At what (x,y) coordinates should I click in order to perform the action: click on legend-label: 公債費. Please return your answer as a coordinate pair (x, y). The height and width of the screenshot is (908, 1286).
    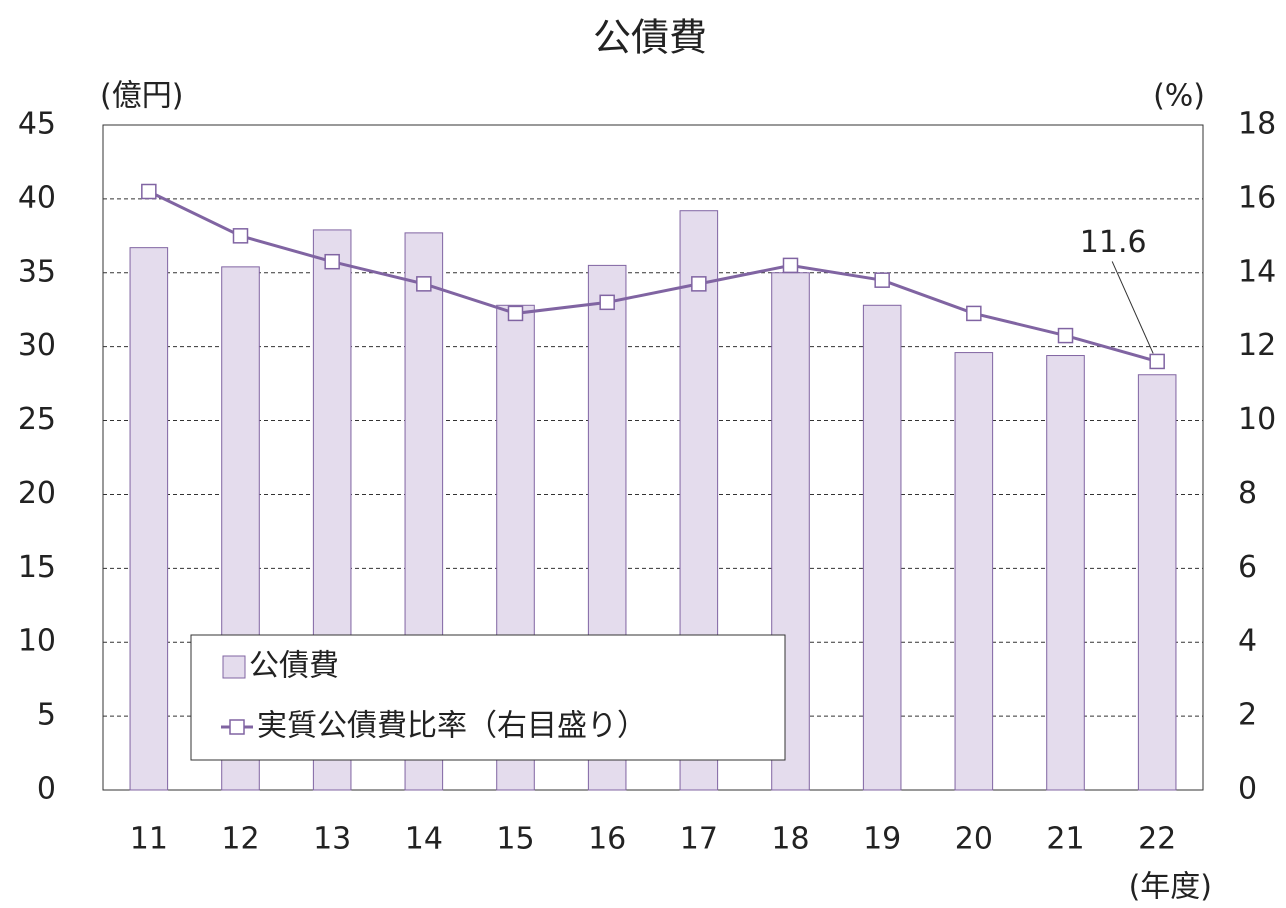
    Looking at the image, I should click on (294, 666).